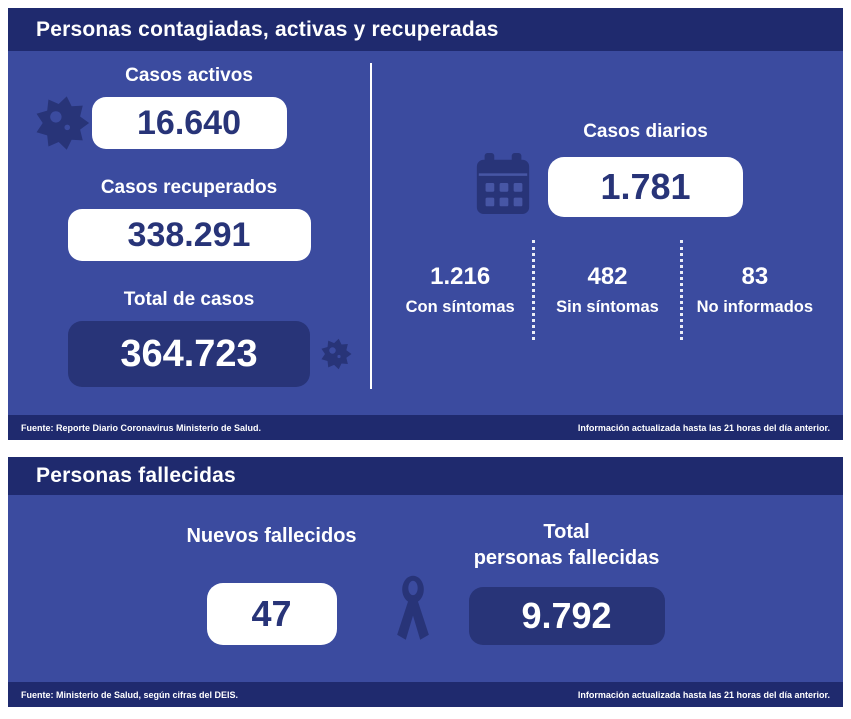 The height and width of the screenshot is (719, 851). I want to click on new-deaths-stat: Nuevos fallecidos 47, so click(271, 584).